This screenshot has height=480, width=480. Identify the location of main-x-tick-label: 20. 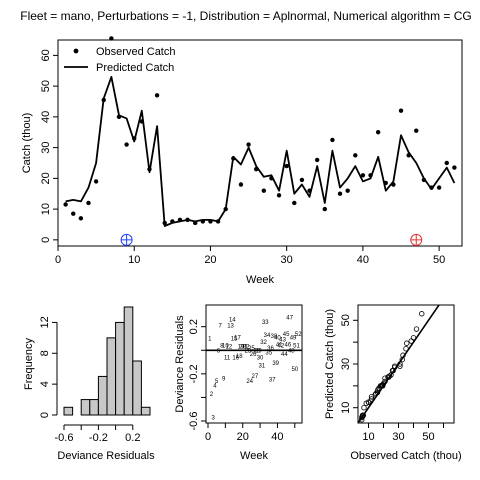
(210, 260).